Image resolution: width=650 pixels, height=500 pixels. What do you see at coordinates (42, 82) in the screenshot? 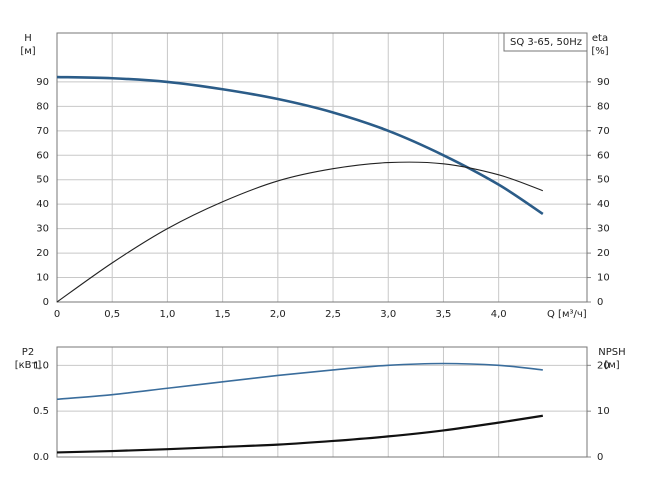
I see `y-tick-label: 90` at bounding box center [42, 82].